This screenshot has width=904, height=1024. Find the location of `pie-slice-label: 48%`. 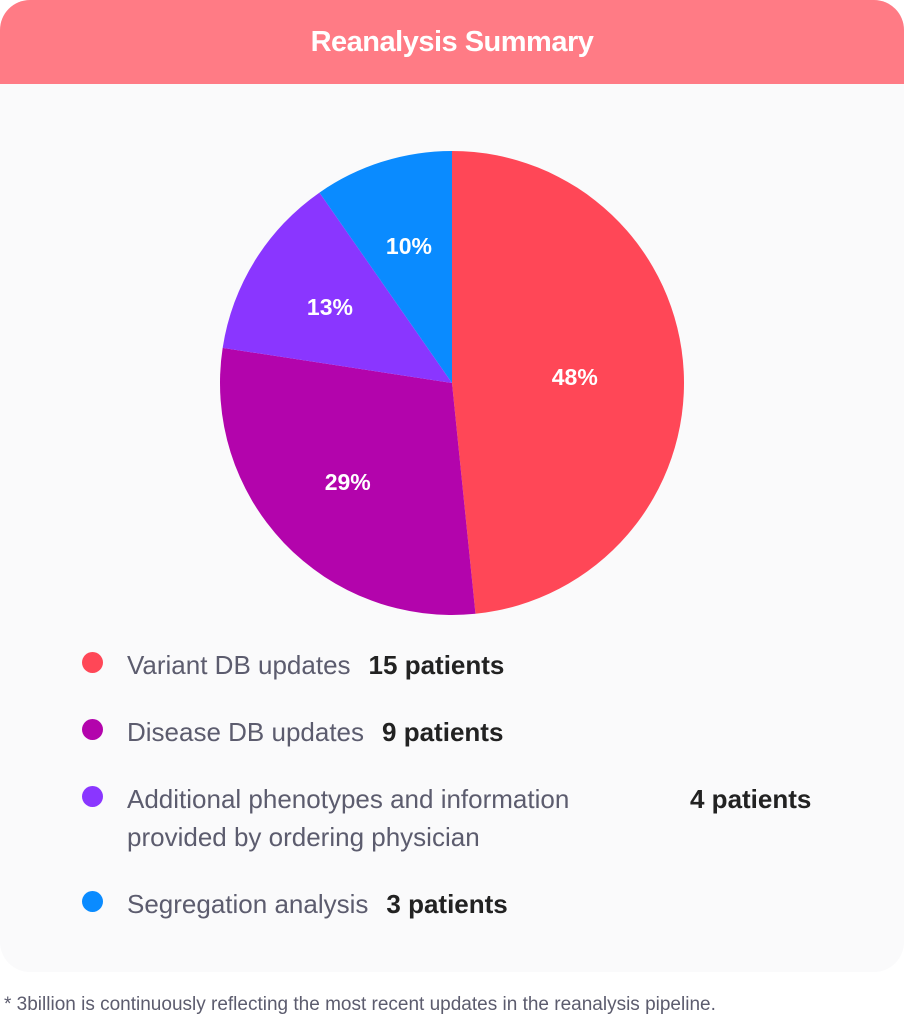

pie-slice-label: 48% is located at coordinates (575, 377).